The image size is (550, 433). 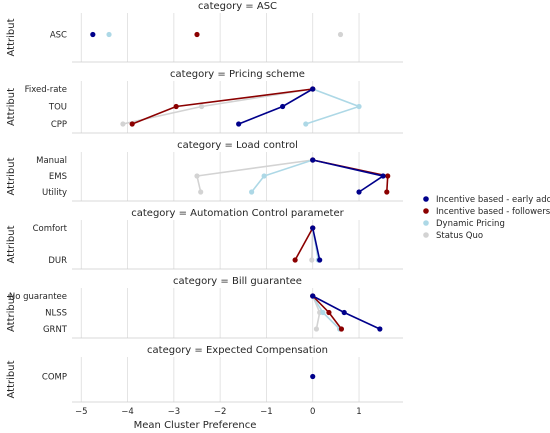 I want to click on x-axis-label: Mean Cluster Preference, so click(x=195, y=425).